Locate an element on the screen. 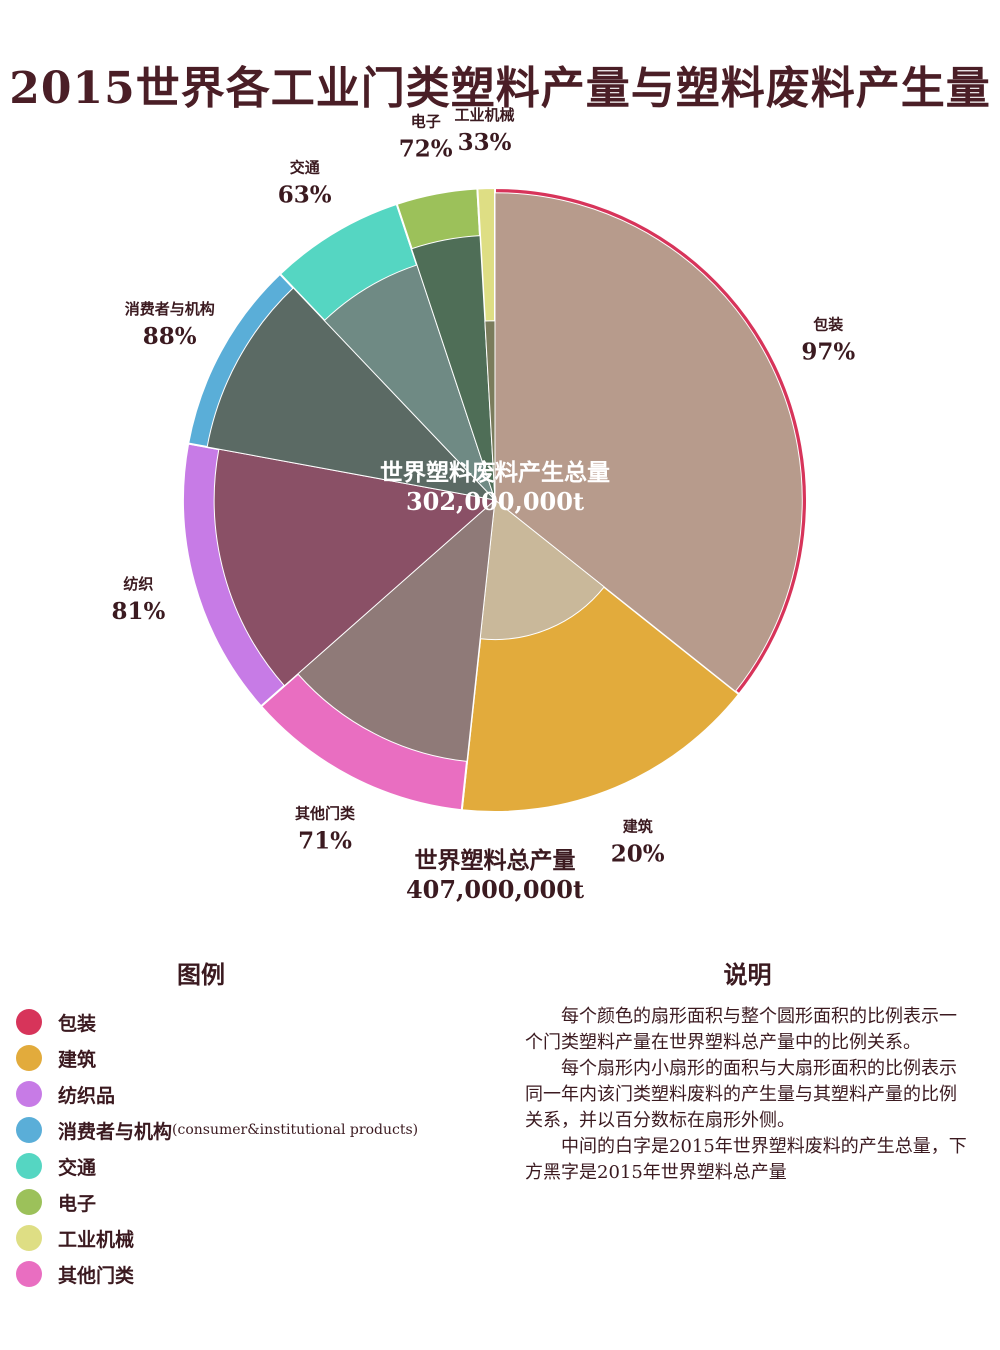 The height and width of the screenshot is (1350, 1000). legend-label: 包装 is located at coordinates (77, 1023).